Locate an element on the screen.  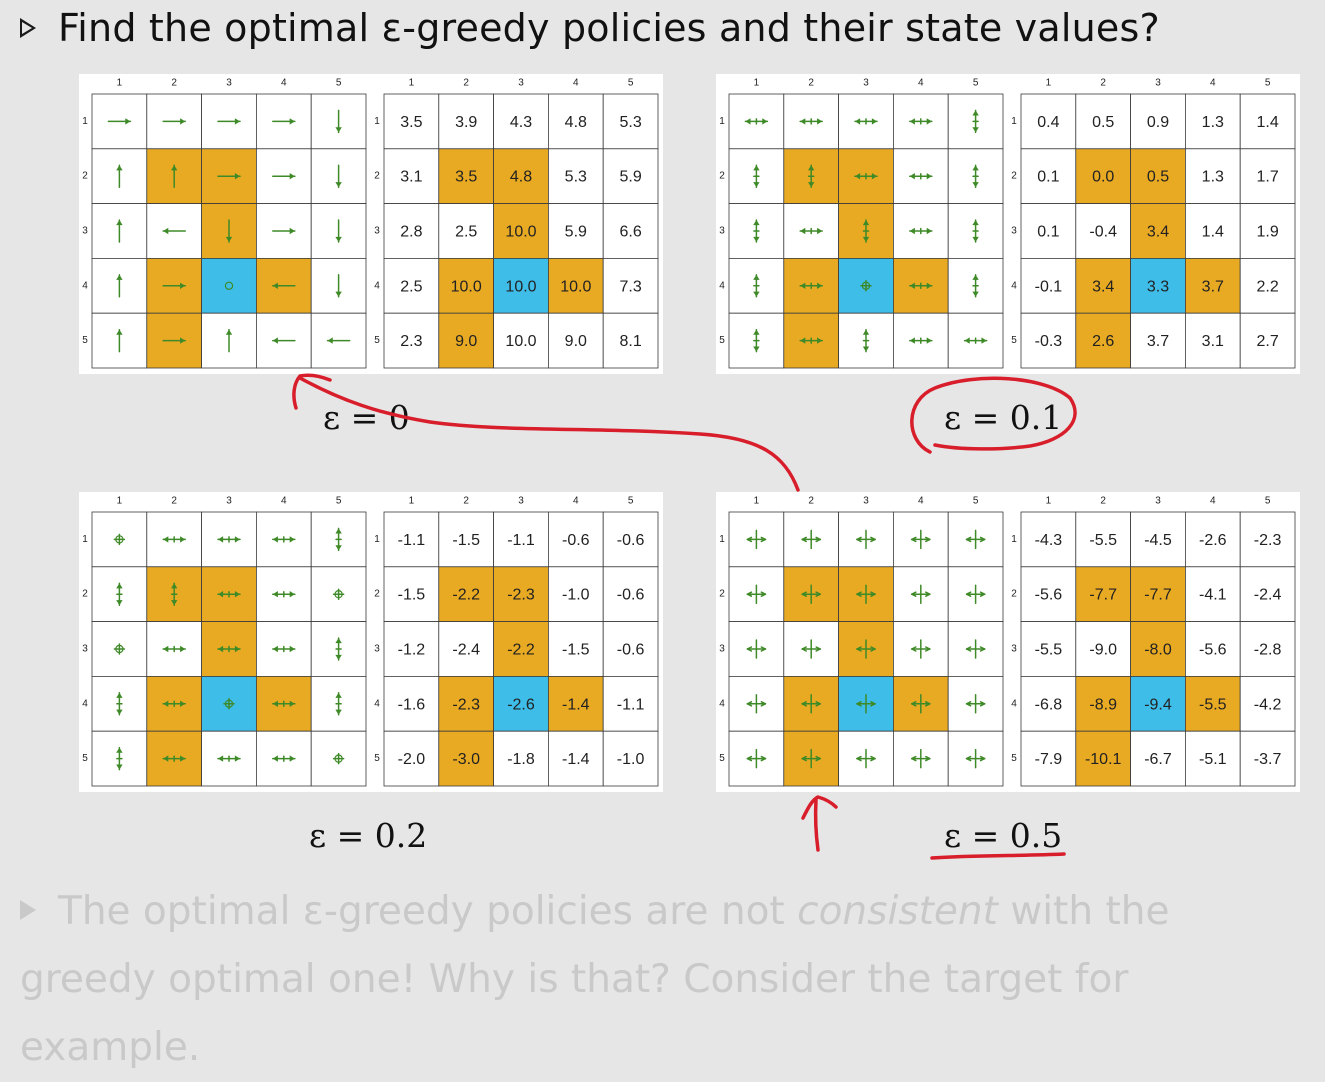
row-label: 2 is located at coordinates (377, 176).